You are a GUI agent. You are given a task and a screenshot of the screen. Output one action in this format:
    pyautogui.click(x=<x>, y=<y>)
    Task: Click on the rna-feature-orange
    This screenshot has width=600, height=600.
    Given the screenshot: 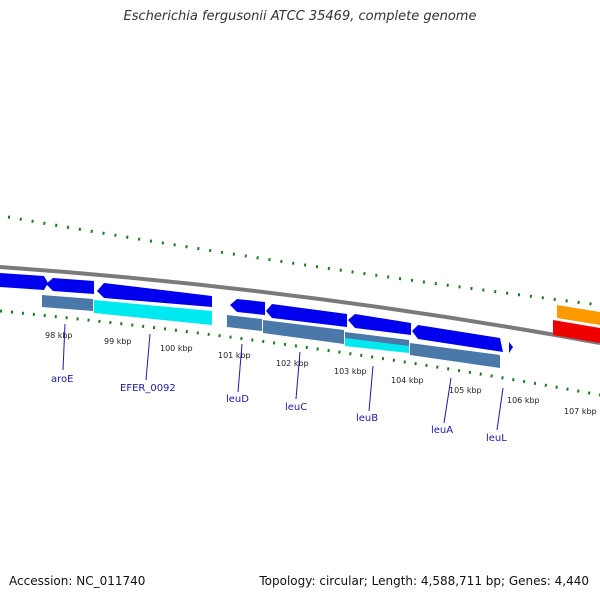 What is the action you would take?
    pyautogui.click(x=578, y=315)
    